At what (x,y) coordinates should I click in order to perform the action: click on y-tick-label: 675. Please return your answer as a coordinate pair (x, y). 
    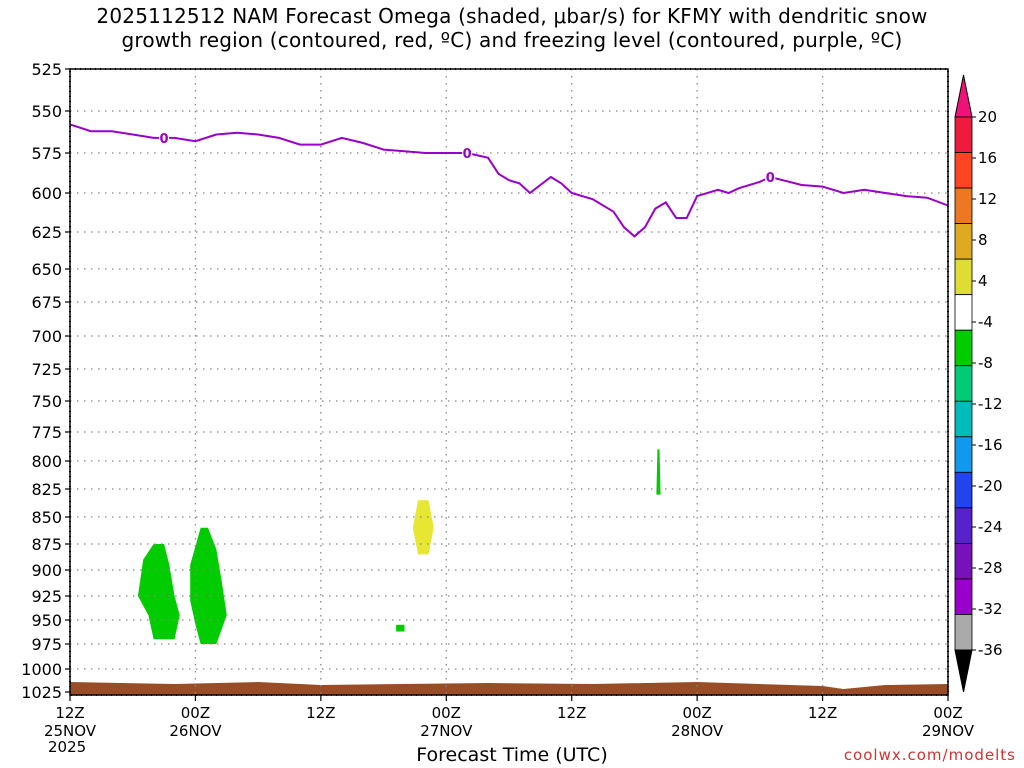
    Looking at the image, I should click on (46, 302).